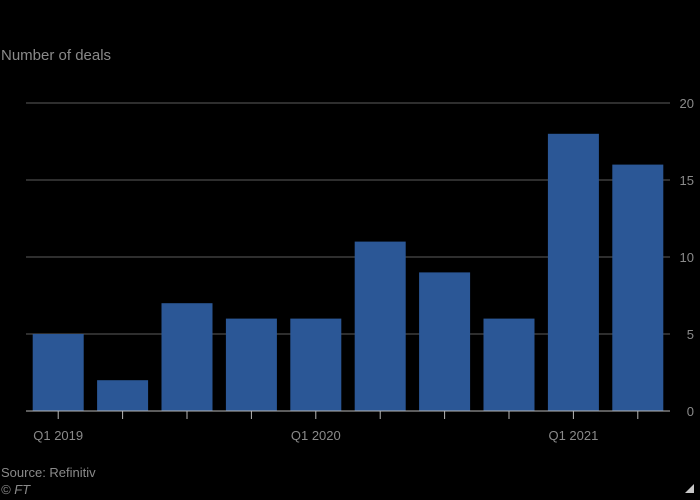 Image resolution: width=700 pixels, height=500 pixels. What do you see at coordinates (48, 472) in the screenshot?
I see `source-note: Source: Refinitiv` at bounding box center [48, 472].